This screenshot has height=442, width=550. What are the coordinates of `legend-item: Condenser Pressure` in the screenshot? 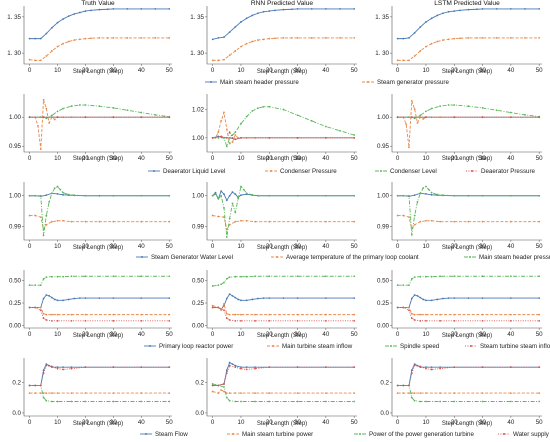 It's located at (301, 171).